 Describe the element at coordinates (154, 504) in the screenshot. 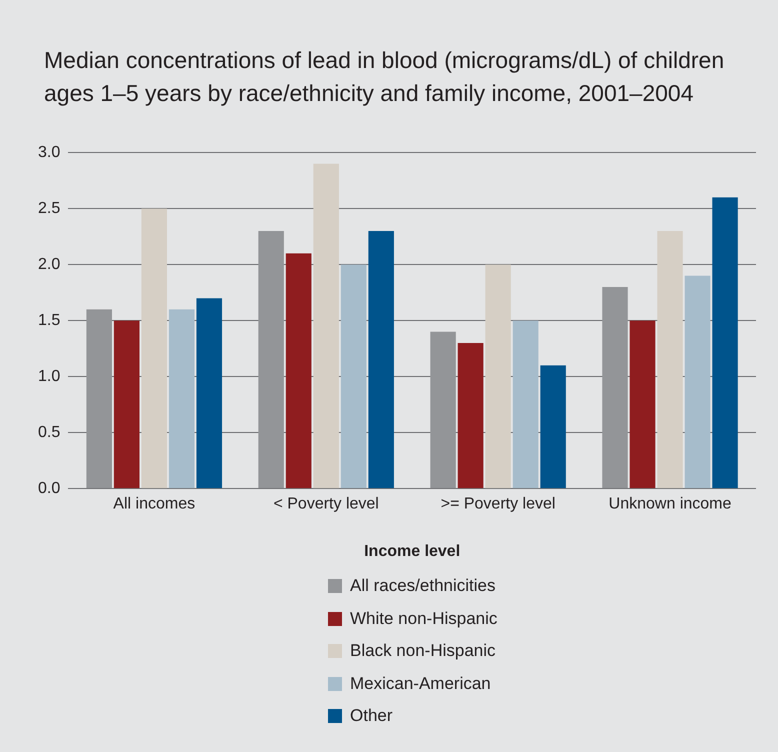

I see `x-tick-label: All incomes` at that location.